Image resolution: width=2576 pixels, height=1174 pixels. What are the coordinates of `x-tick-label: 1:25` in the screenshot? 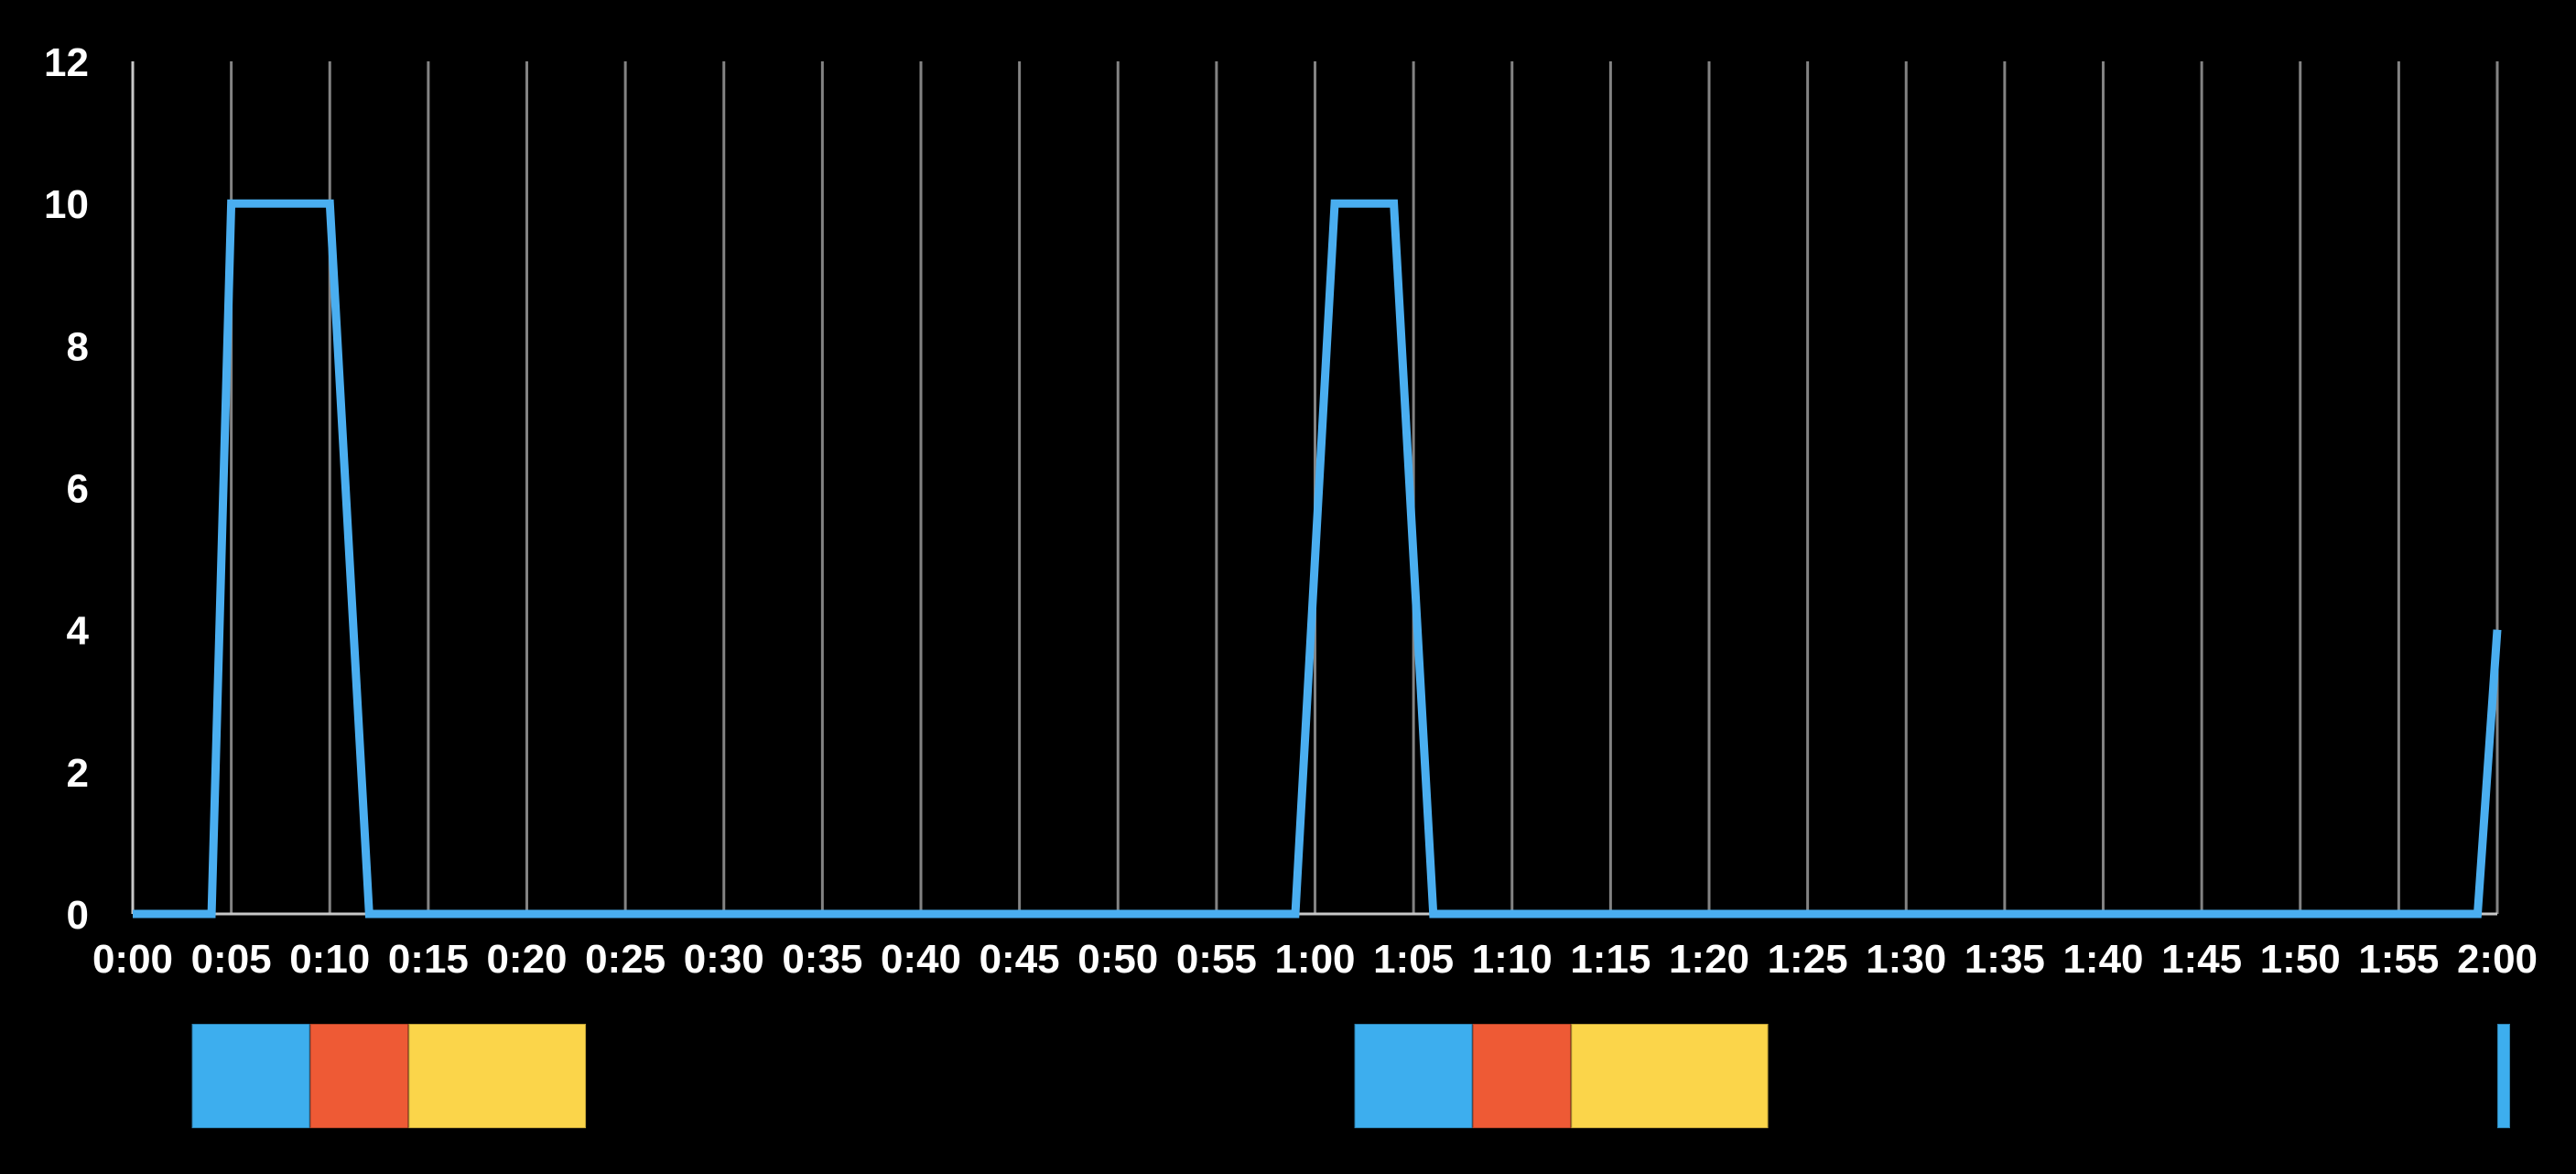 It's located at (1808, 959).